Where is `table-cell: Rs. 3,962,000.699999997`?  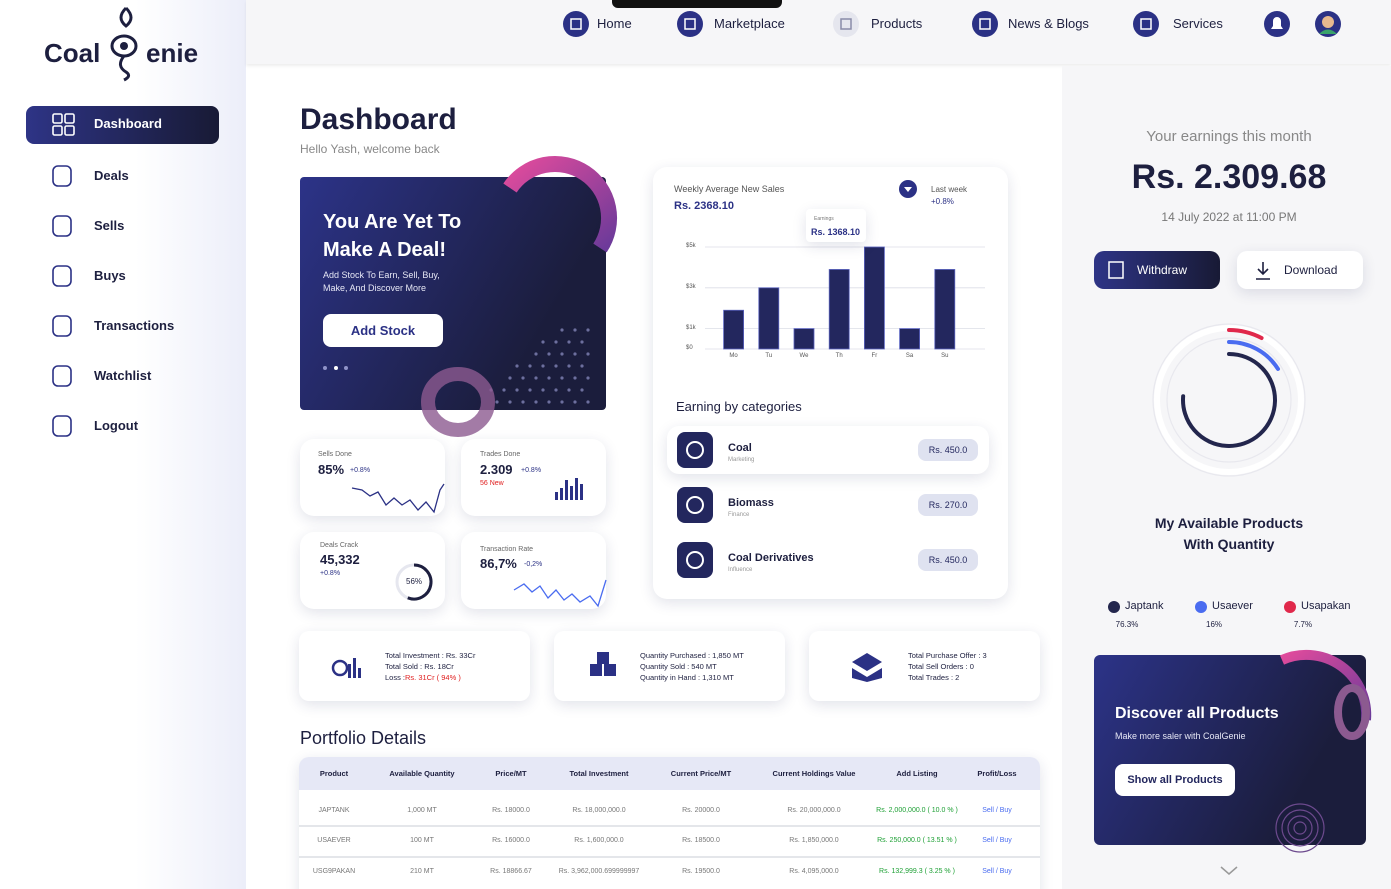 table-cell: Rs. 3,962,000.699999997 is located at coordinates (599, 871).